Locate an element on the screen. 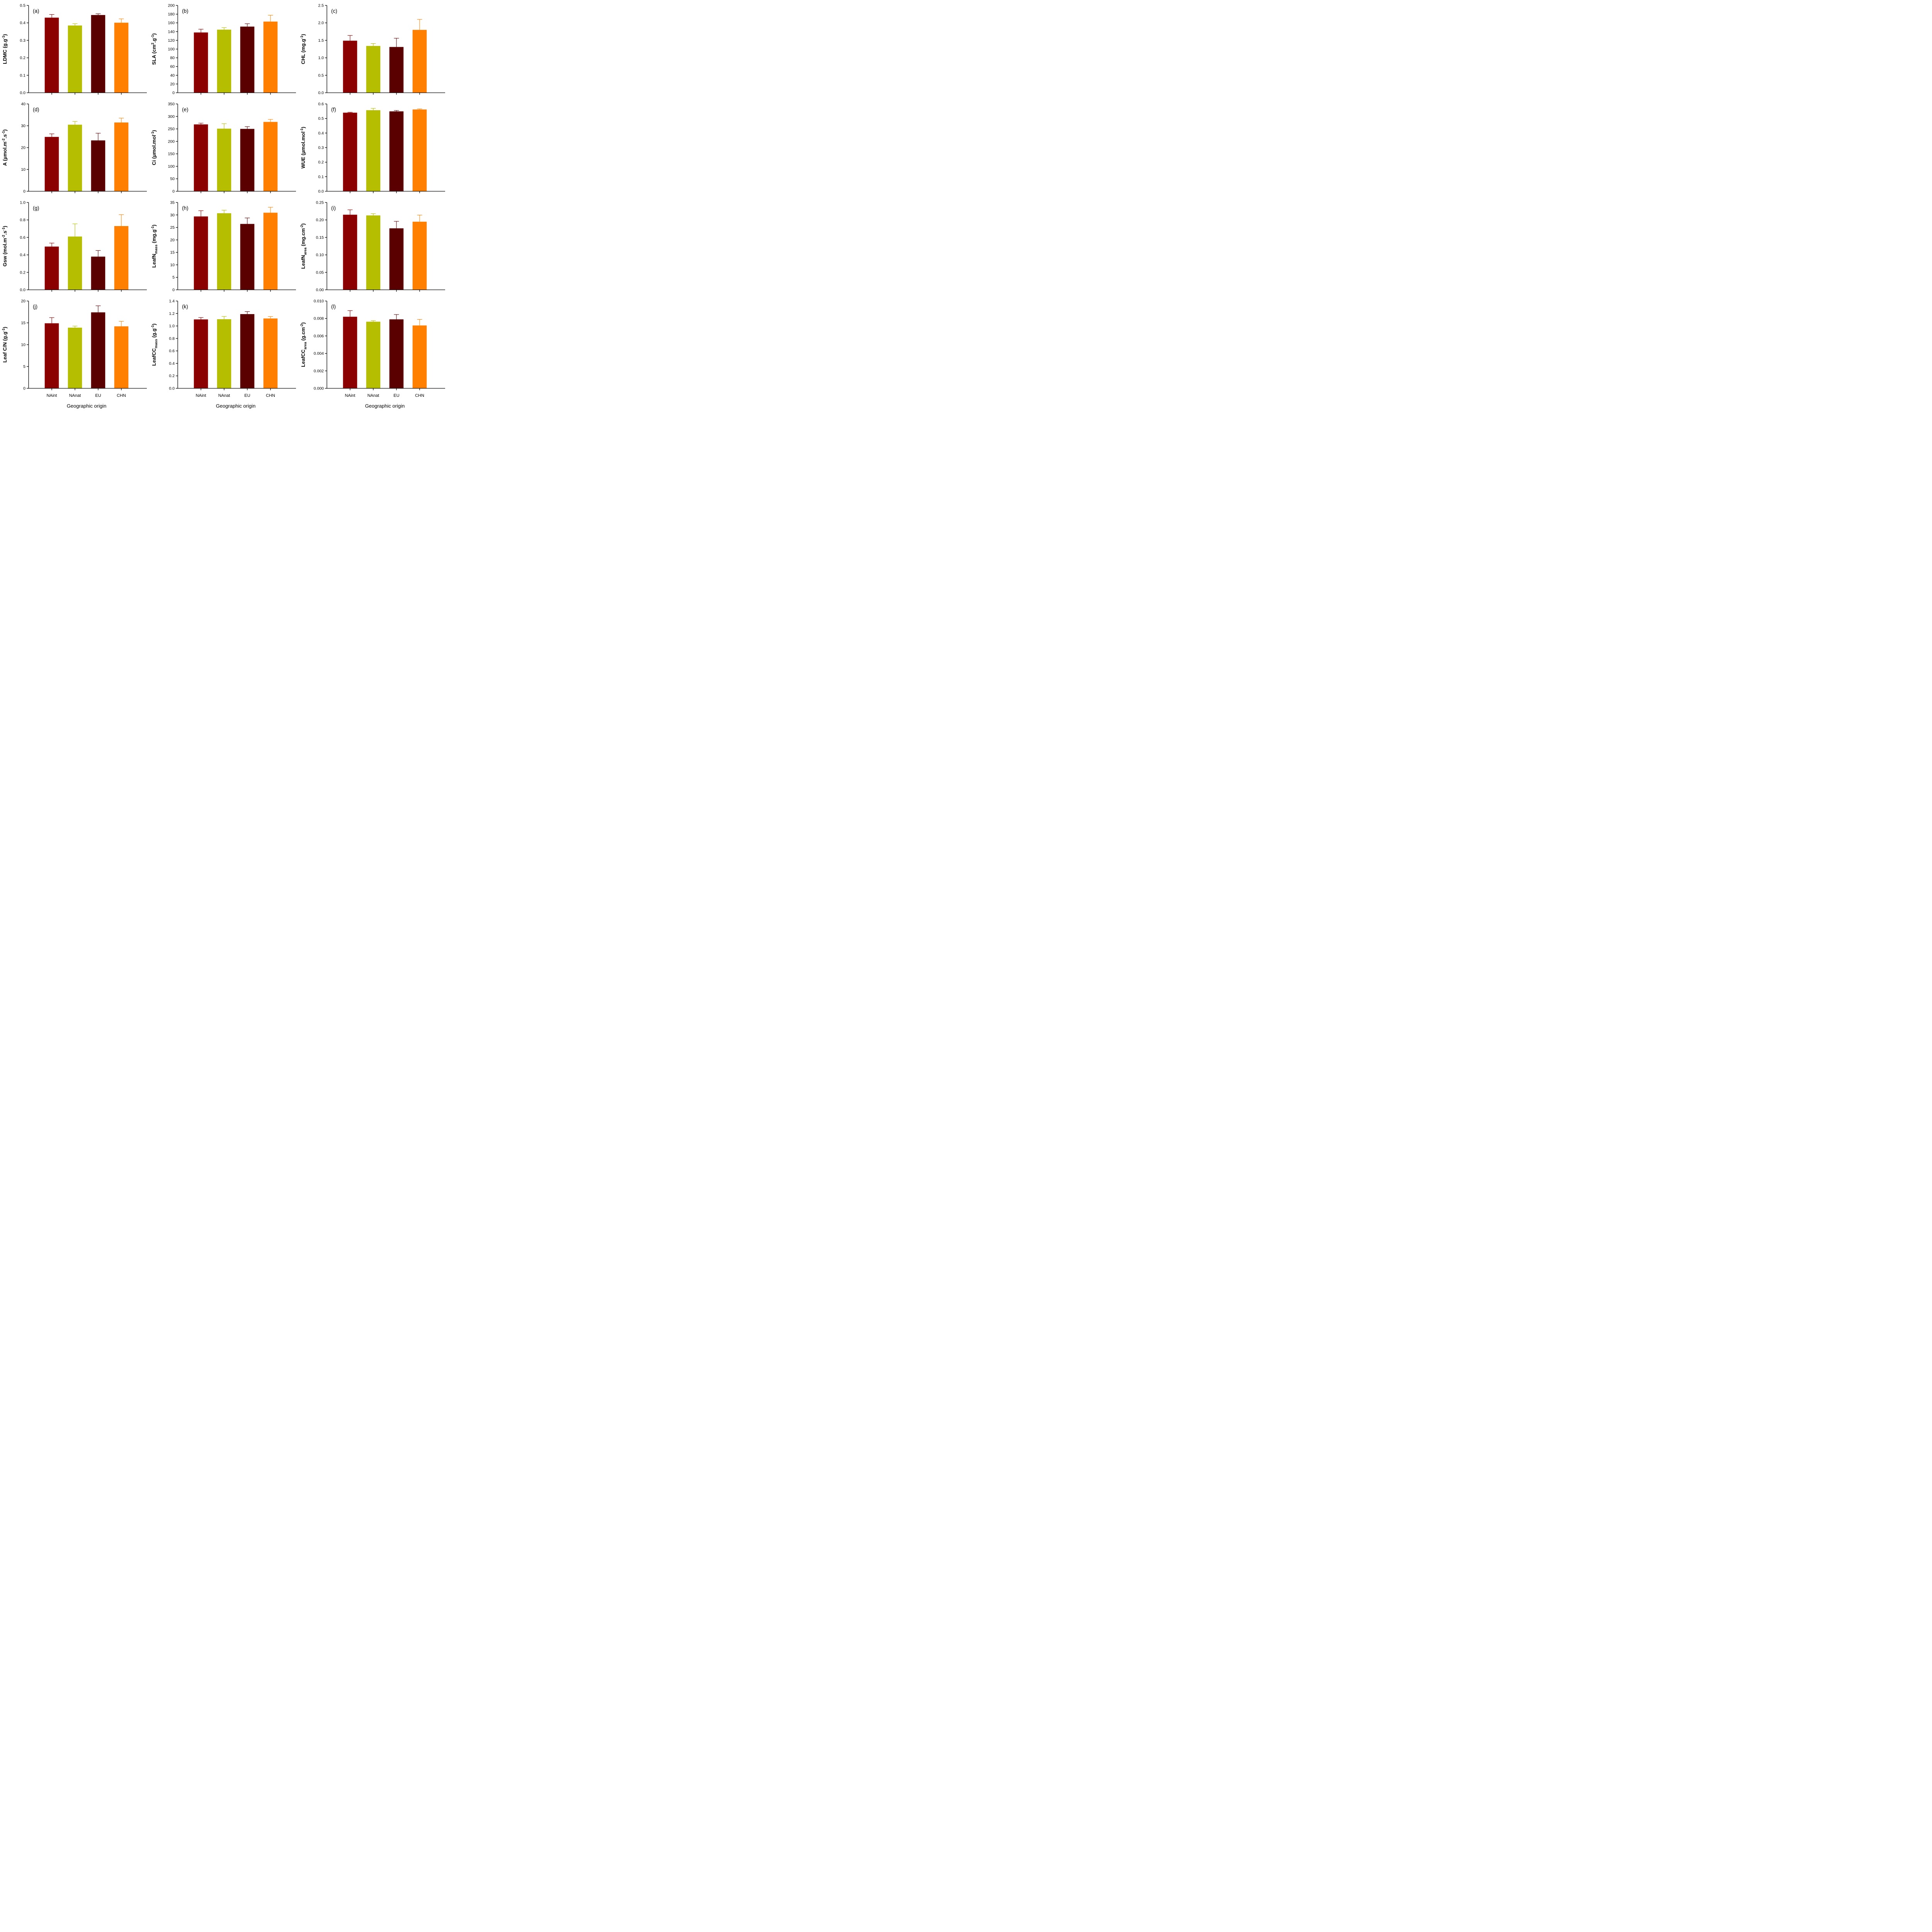 This screenshot has width=1932, height=1932. y-axis-title: LeafCCmass (g.g-1) is located at coordinates (154, 344).